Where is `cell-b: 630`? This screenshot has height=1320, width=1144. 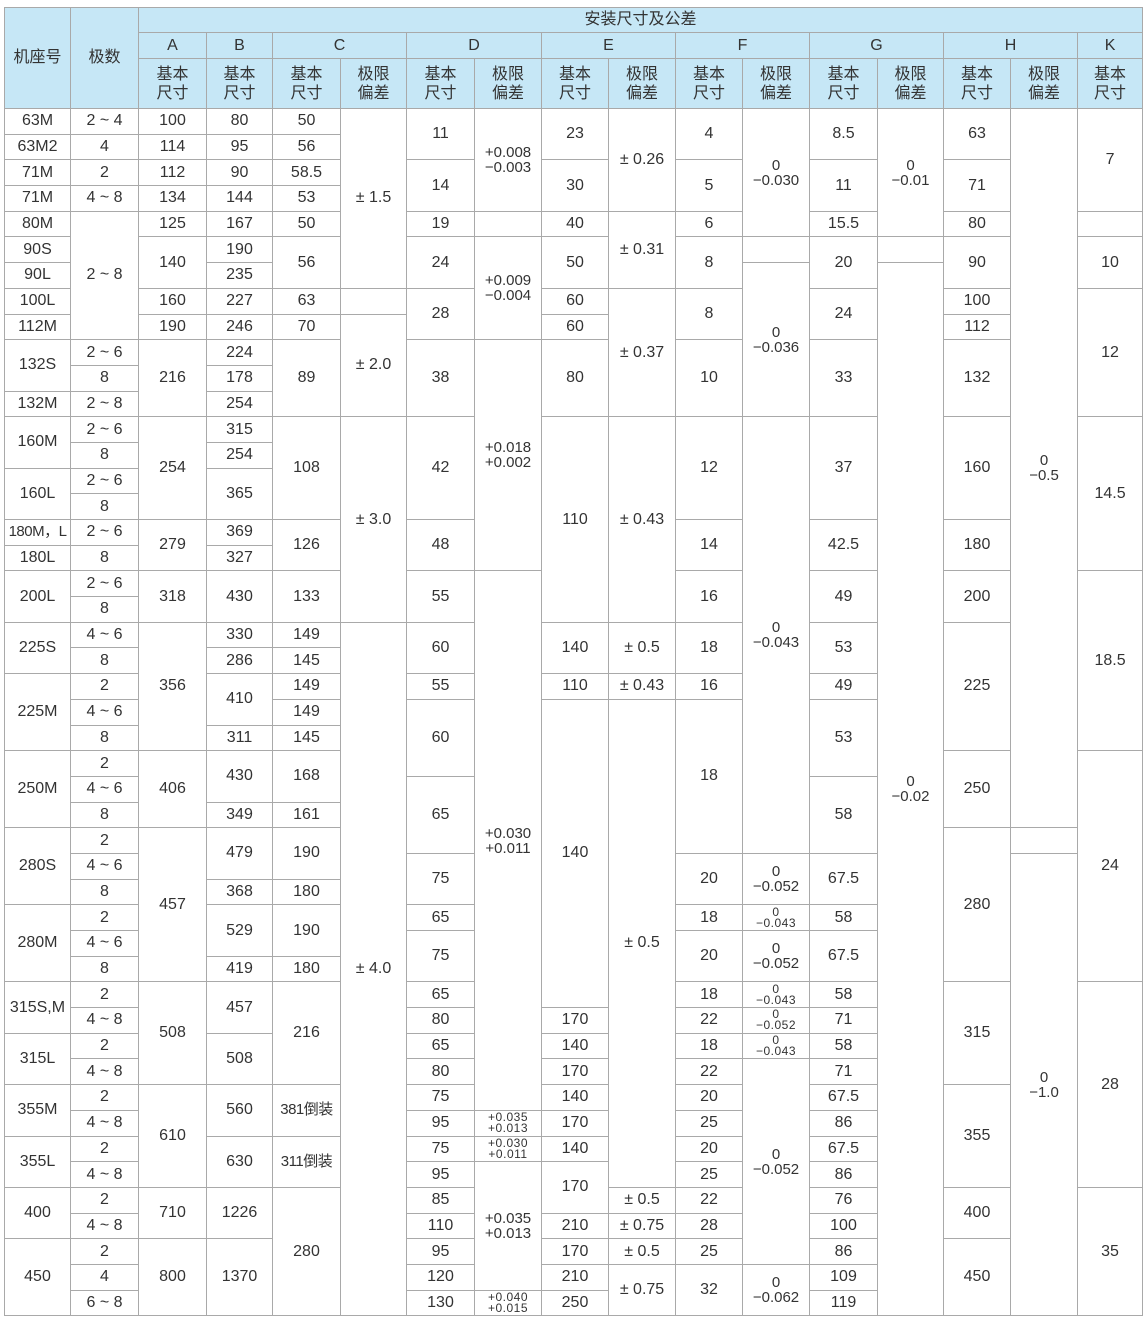 cell-b: 630 is located at coordinates (239, 1161).